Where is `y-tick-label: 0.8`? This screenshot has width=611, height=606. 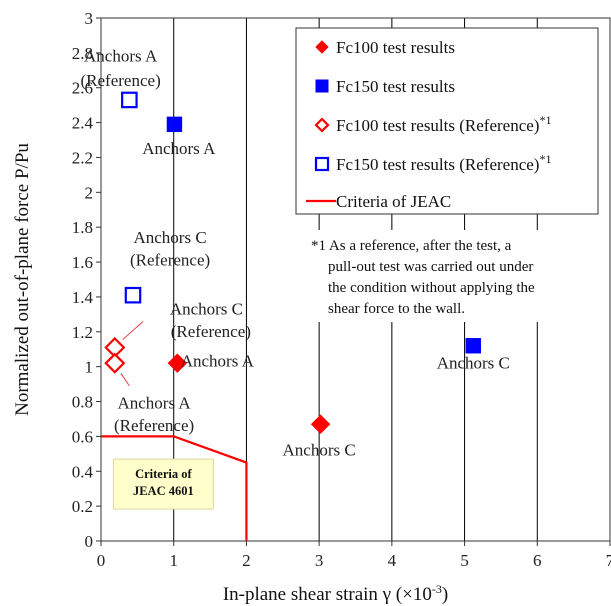
y-tick-label: 0.8 is located at coordinates (82, 402).